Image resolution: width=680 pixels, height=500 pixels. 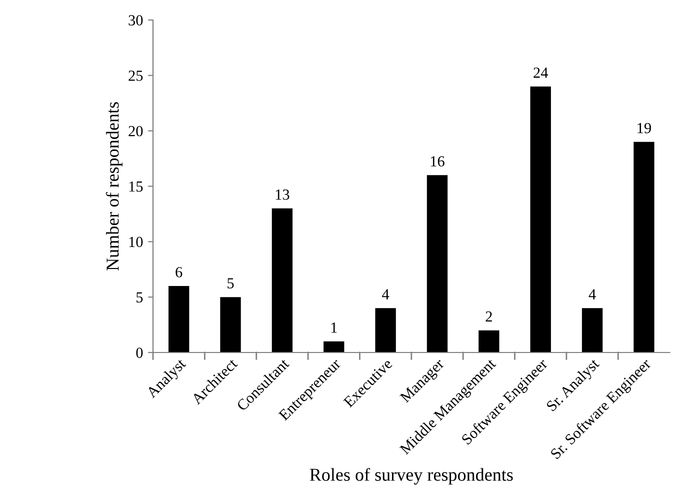 I want to click on data-label: 1, so click(x=334, y=327).